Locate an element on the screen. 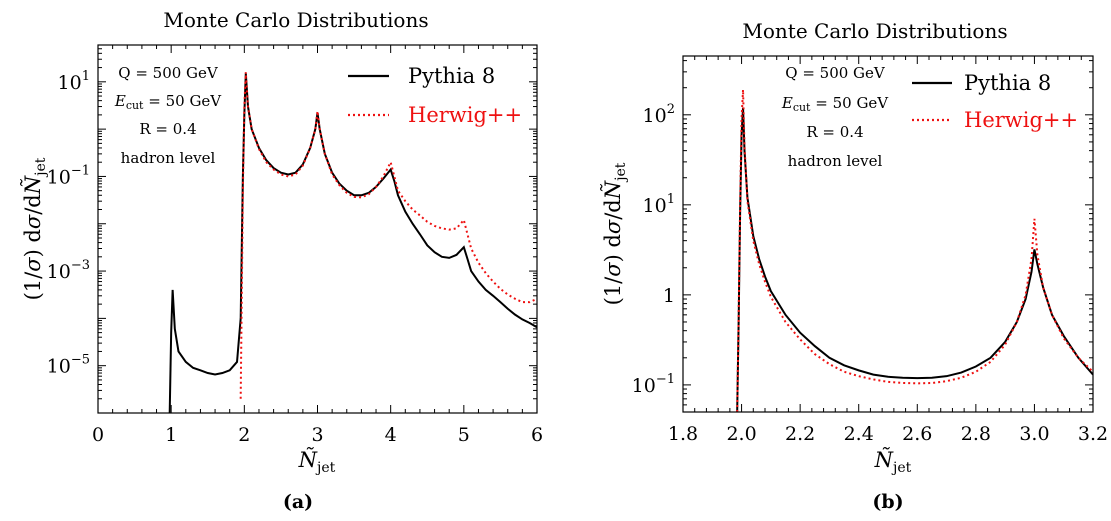 The height and width of the screenshot is (521, 1111). x-tick-label: 3.2 is located at coordinates (1093, 434).